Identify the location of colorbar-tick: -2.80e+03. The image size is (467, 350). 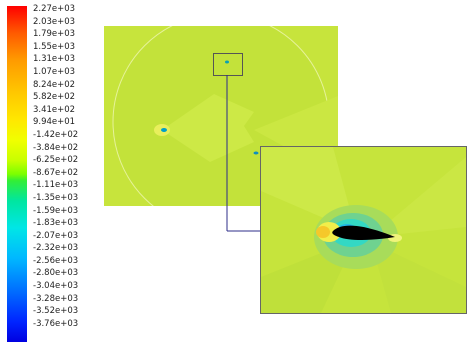
(56, 273).